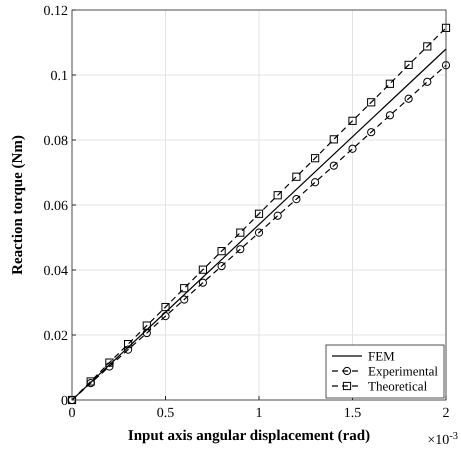  What do you see at coordinates (56, 271) in the screenshot?
I see `y-tick-label: 0.04` at bounding box center [56, 271].